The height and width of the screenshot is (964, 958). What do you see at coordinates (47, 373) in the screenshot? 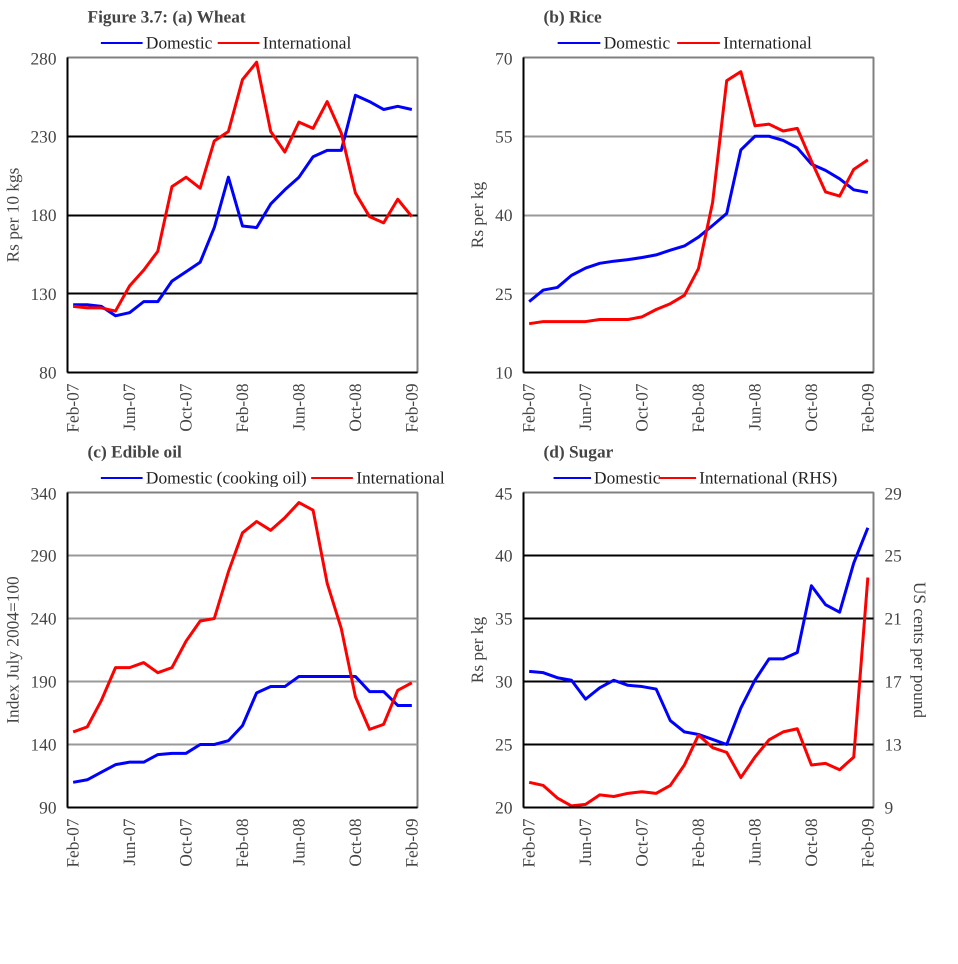
I see `y-tick-label: 80` at bounding box center [47, 373].